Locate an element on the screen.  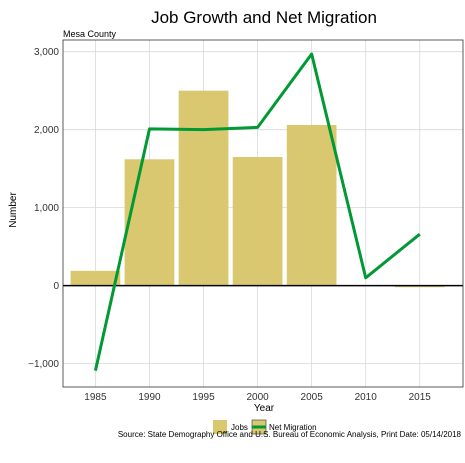
x-tick-label: 2000 is located at coordinates (257, 397).